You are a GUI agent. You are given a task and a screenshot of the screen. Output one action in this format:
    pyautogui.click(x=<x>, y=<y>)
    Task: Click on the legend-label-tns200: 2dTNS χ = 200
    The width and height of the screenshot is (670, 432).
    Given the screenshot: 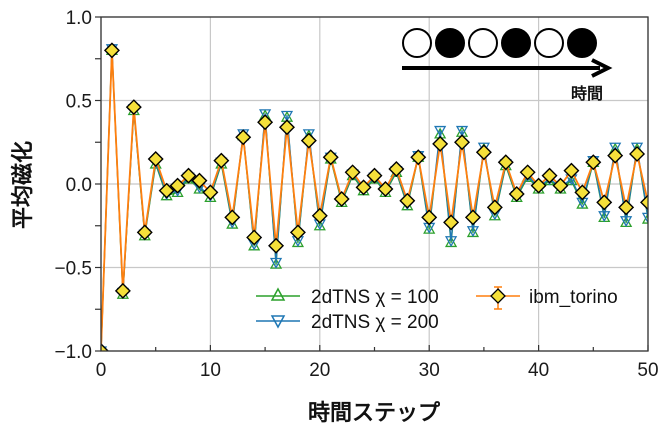 What is the action you would take?
    pyautogui.click(x=375, y=322)
    